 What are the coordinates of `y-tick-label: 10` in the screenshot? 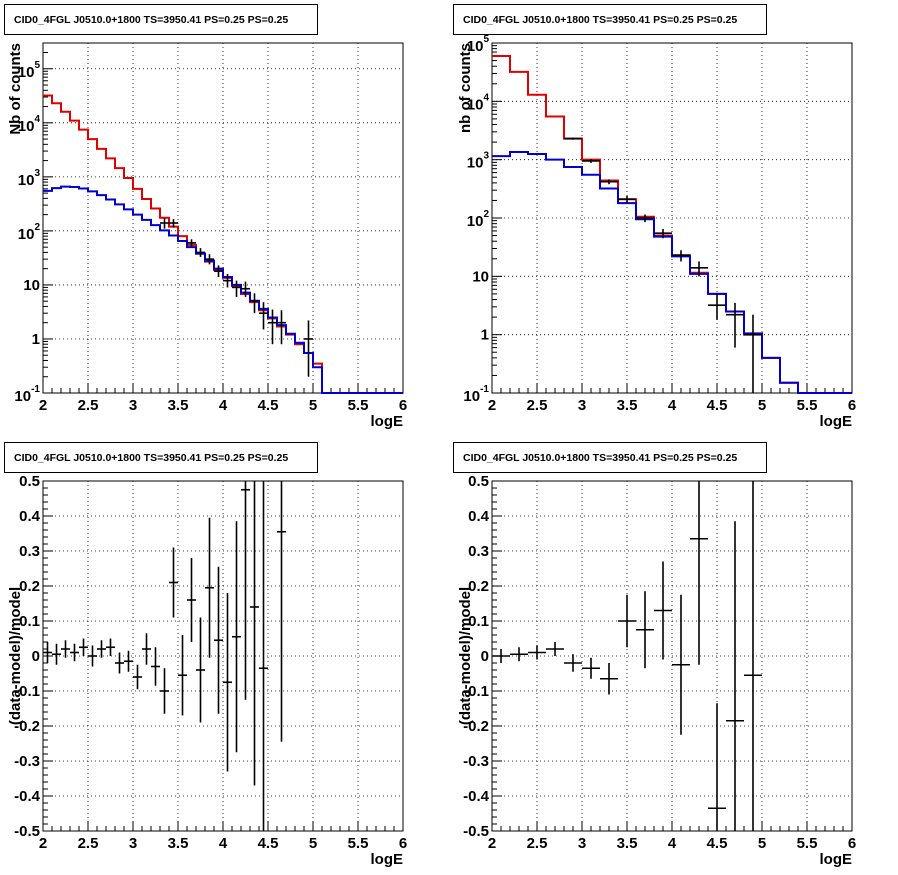 It's located at (31, 285).